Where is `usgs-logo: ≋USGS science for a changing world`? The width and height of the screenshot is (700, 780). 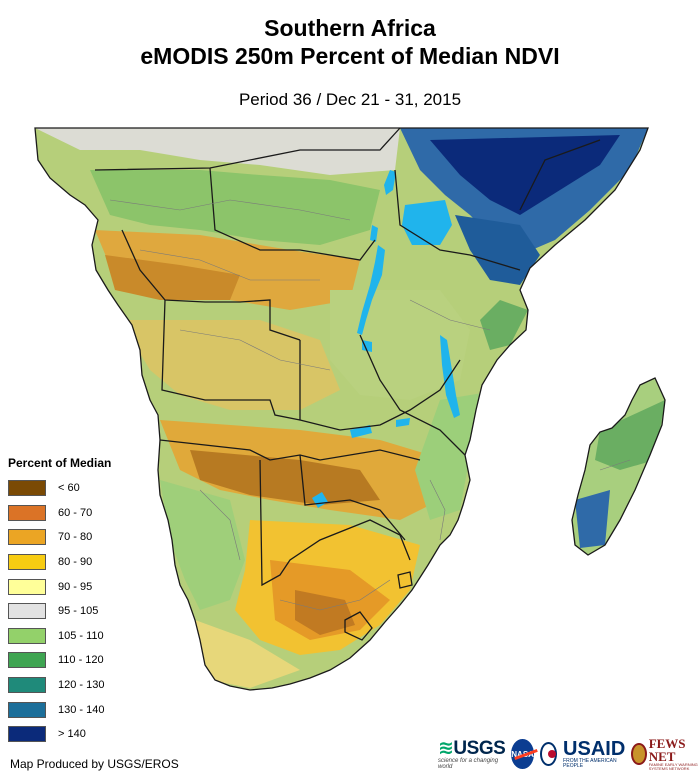 usgs-logo: ≋USGS science for a changing world is located at coordinates (472, 753).